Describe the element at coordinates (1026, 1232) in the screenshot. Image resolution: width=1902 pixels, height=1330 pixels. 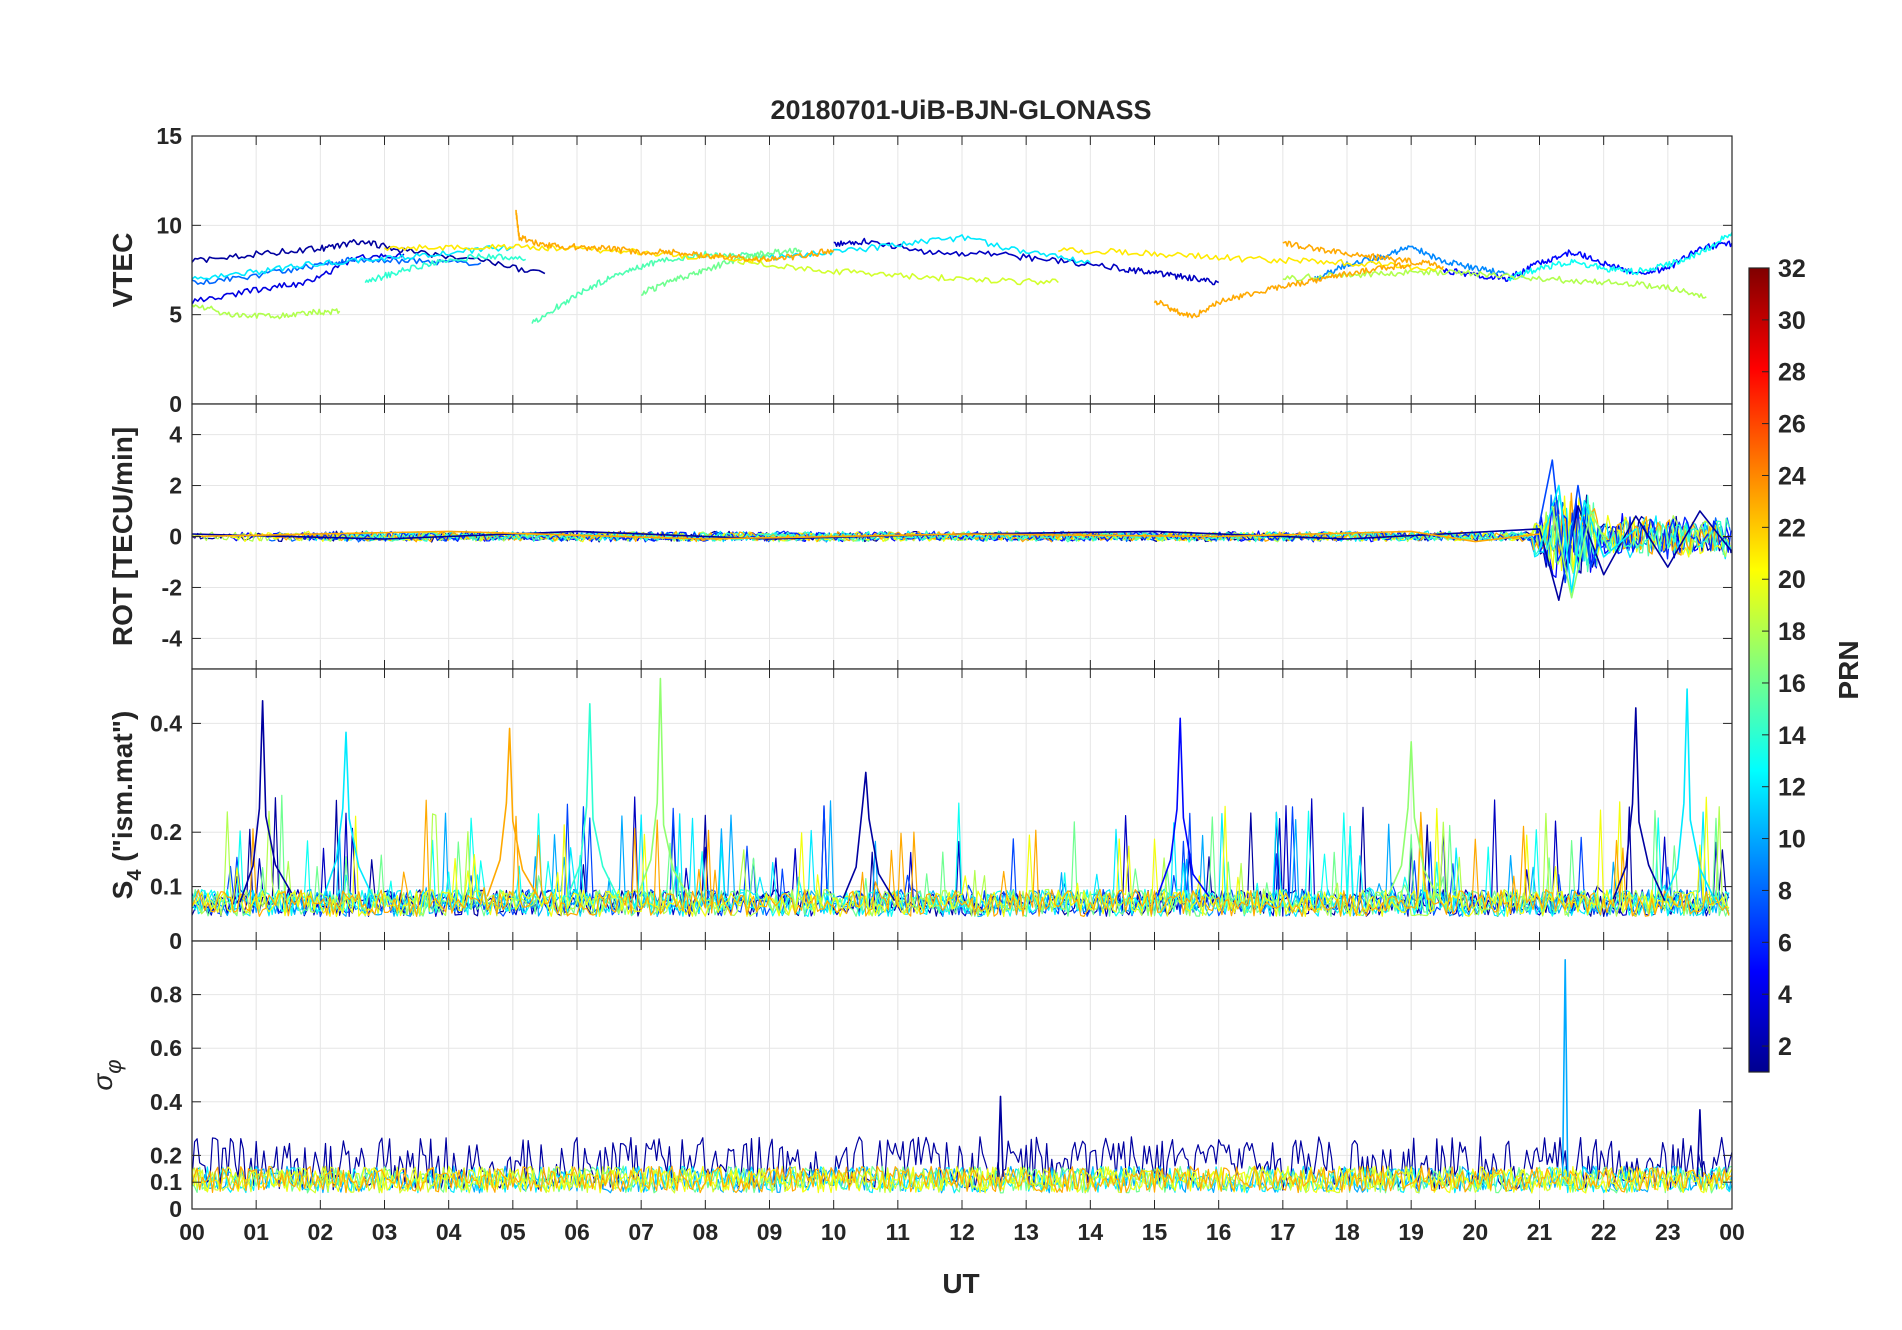
I see `x-tick-label: 13` at that location.